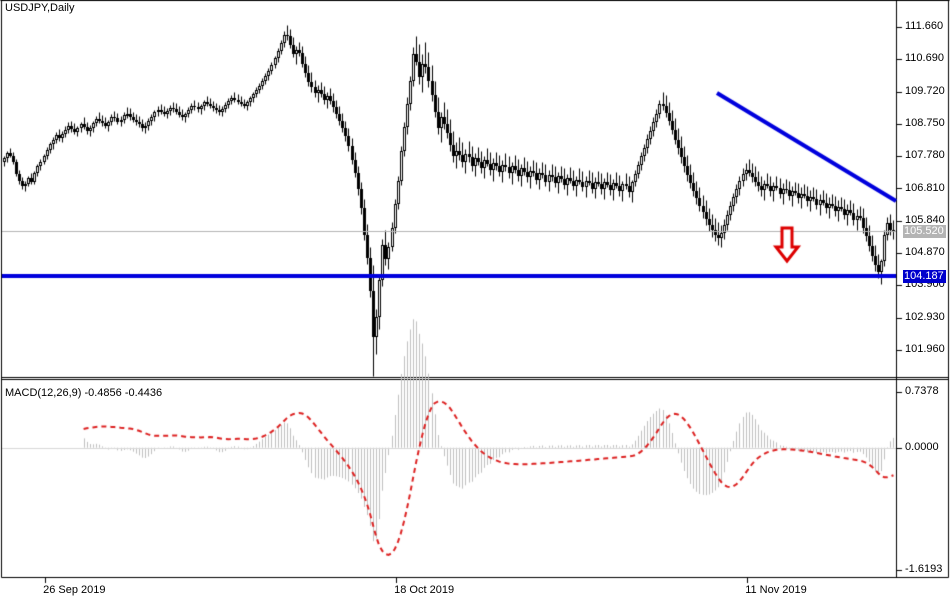 This screenshot has width=950, height=600. What do you see at coordinates (925, 155) in the screenshot?
I see `price-tick-label: 107.780` at bounding box center [925, 155].